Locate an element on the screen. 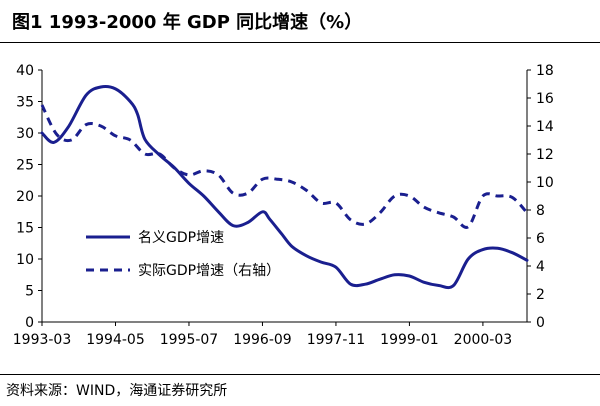 The width and height of the screenshot is (600, 406). right-axis-tick-label: 10 is located at coordinates (545, 183).